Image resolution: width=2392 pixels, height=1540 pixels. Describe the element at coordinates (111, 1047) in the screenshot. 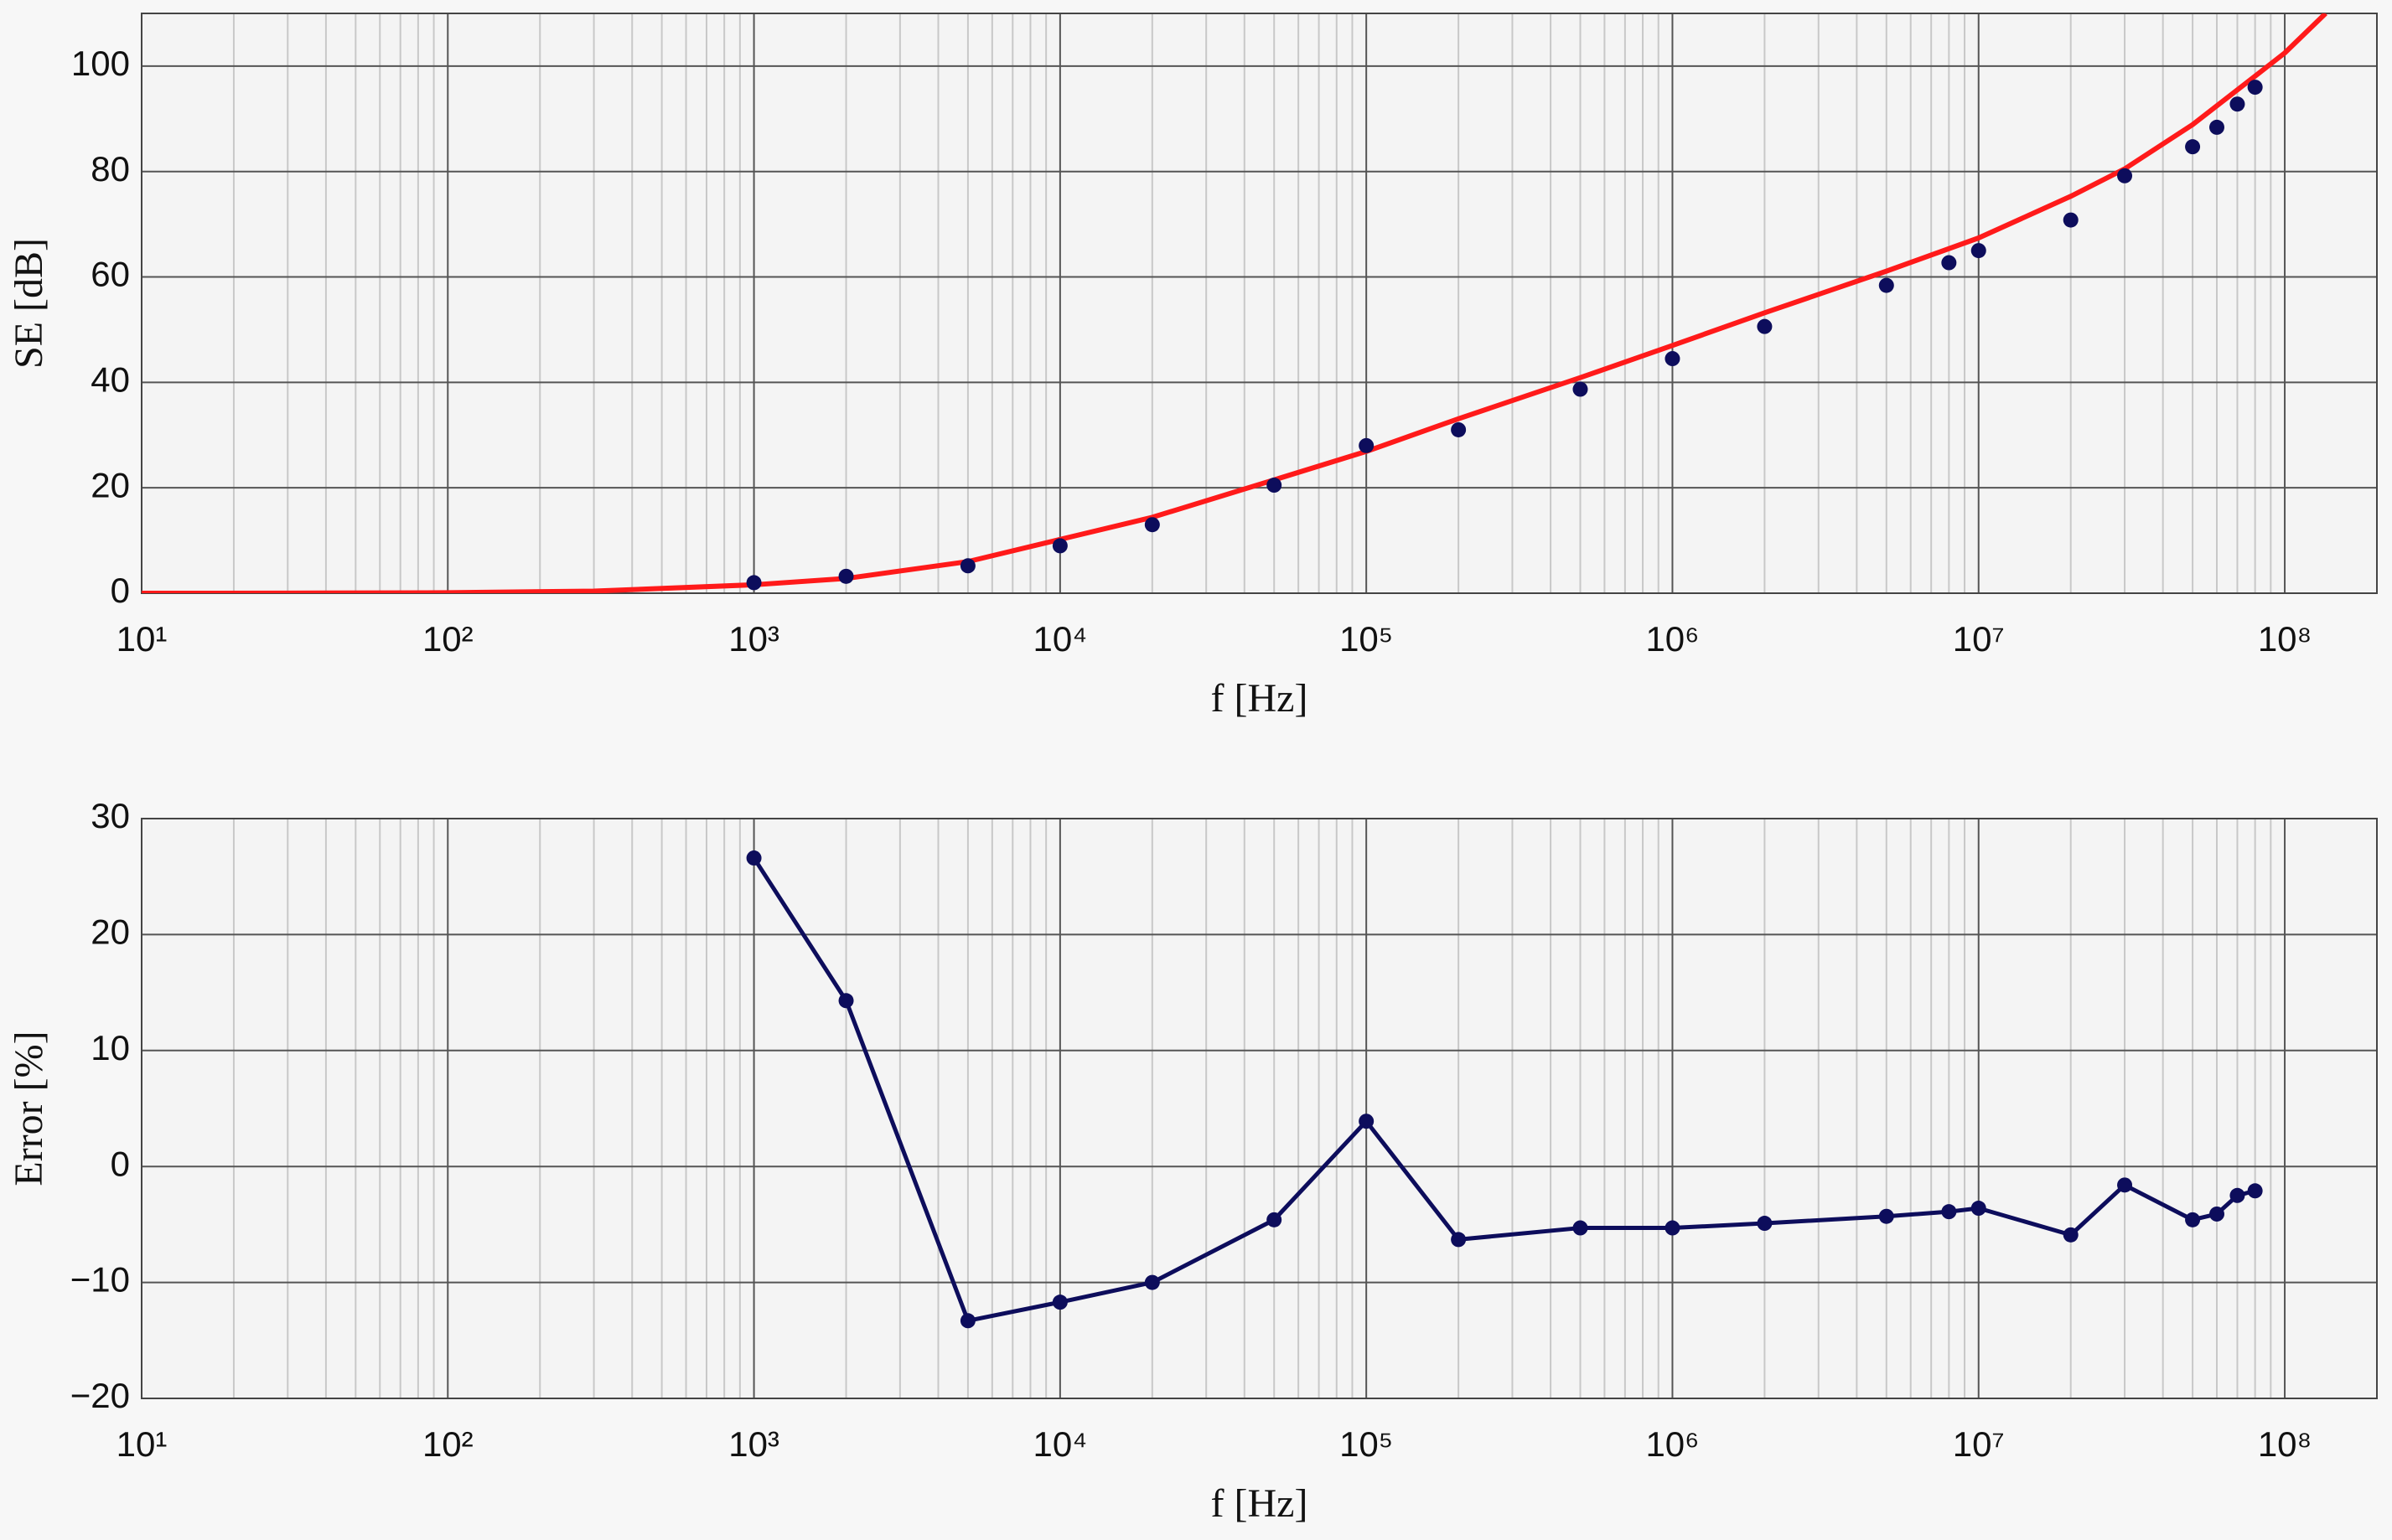

I see `y-tick-label: 10` at that location.